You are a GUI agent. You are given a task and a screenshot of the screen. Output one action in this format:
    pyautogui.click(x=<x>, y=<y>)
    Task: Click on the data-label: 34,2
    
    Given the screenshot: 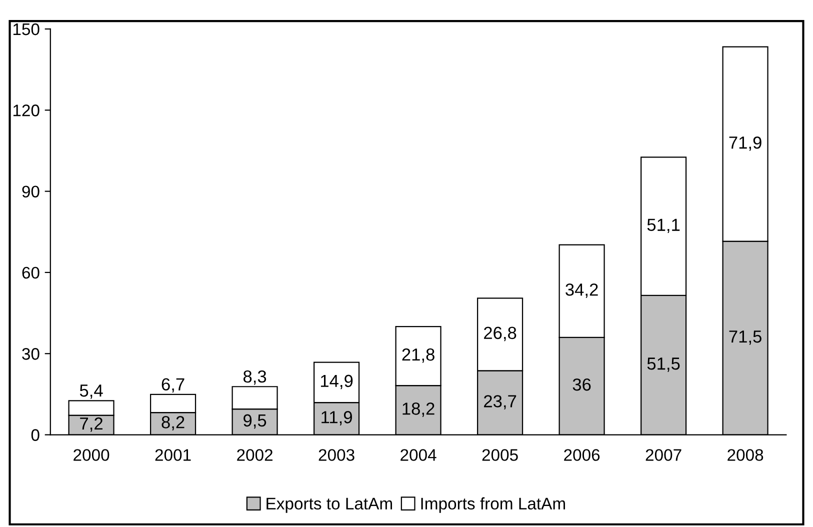 What is the action you would take?
    pyautogui.click(x=582, y=290)
    